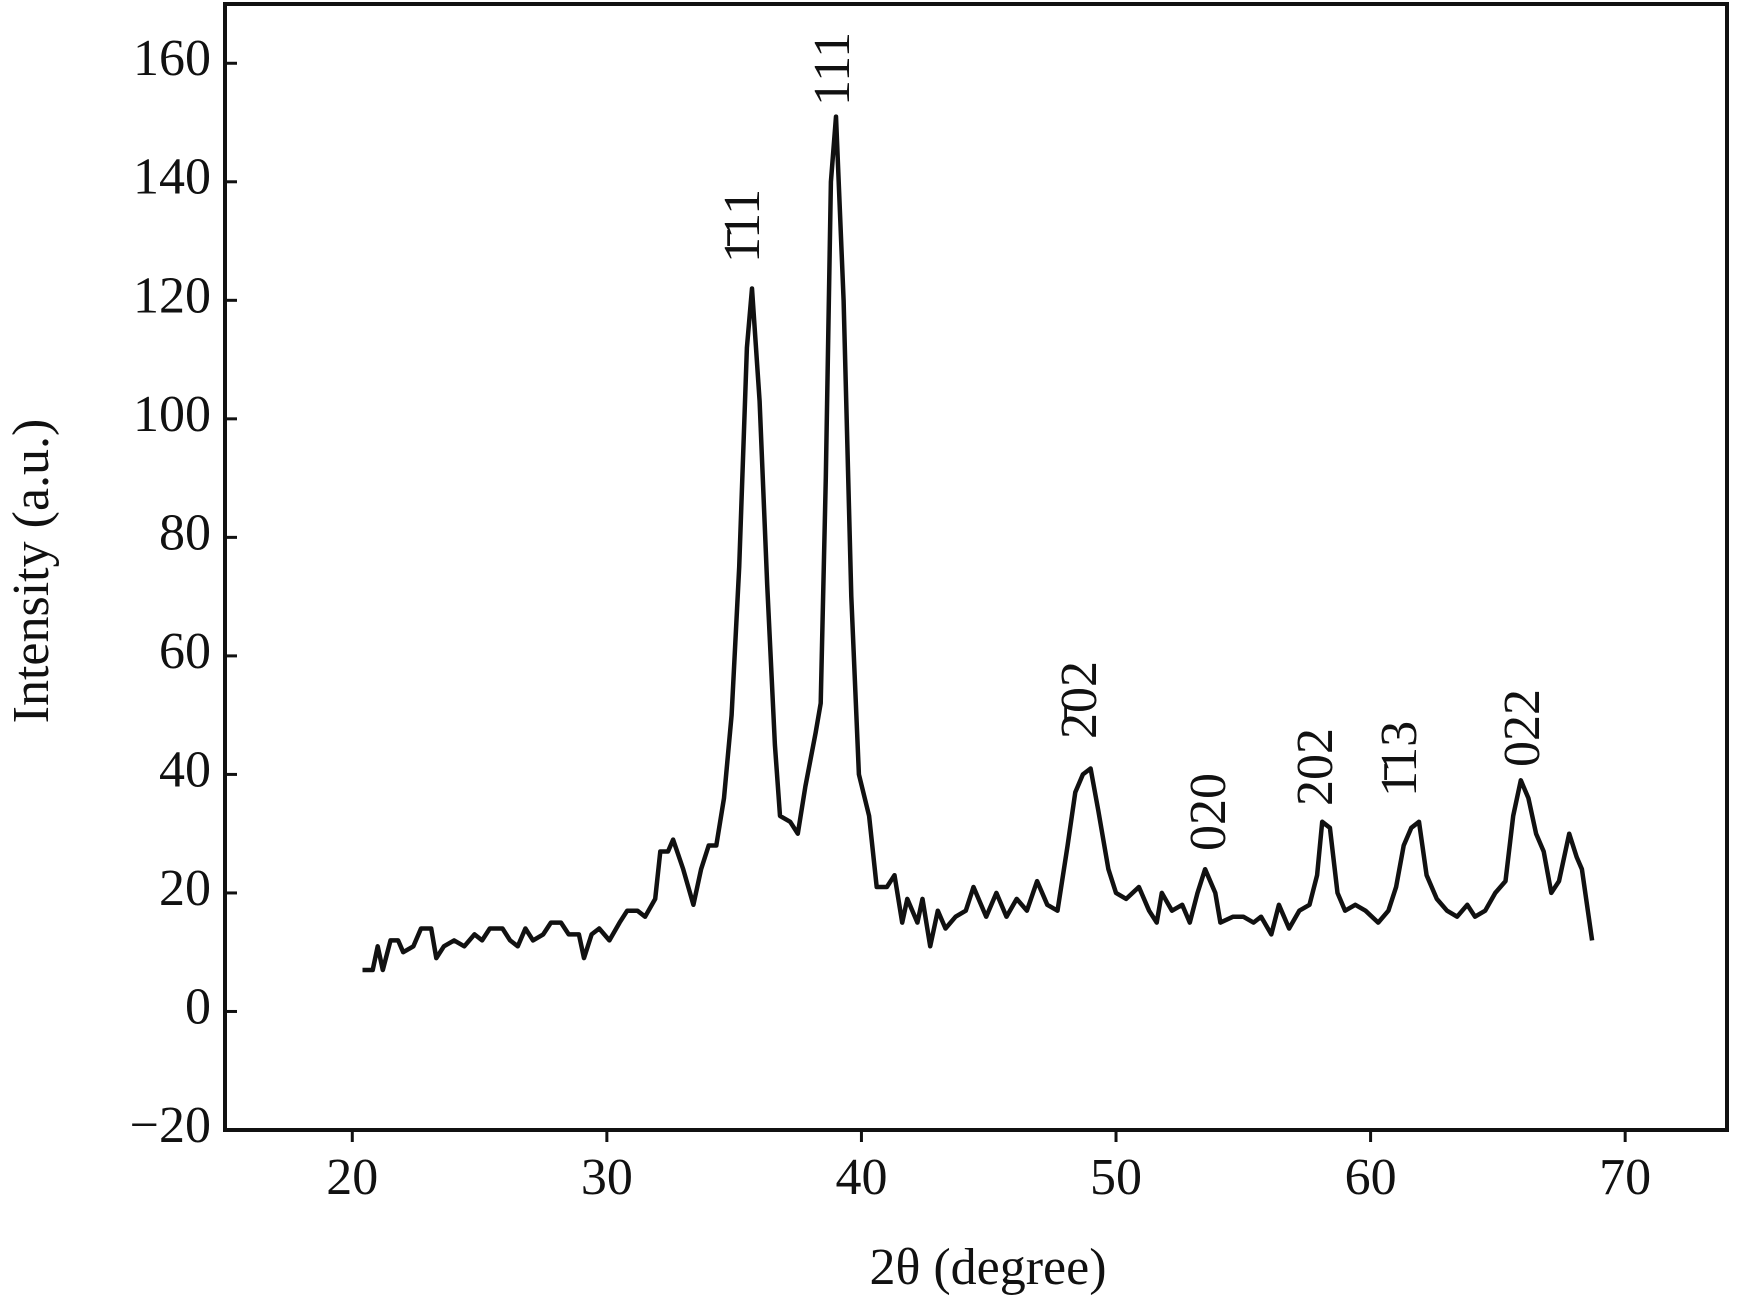  Describe the element at coordinates (185, 769) in the screenshot. I see `y-tick-label: 40` at that location.